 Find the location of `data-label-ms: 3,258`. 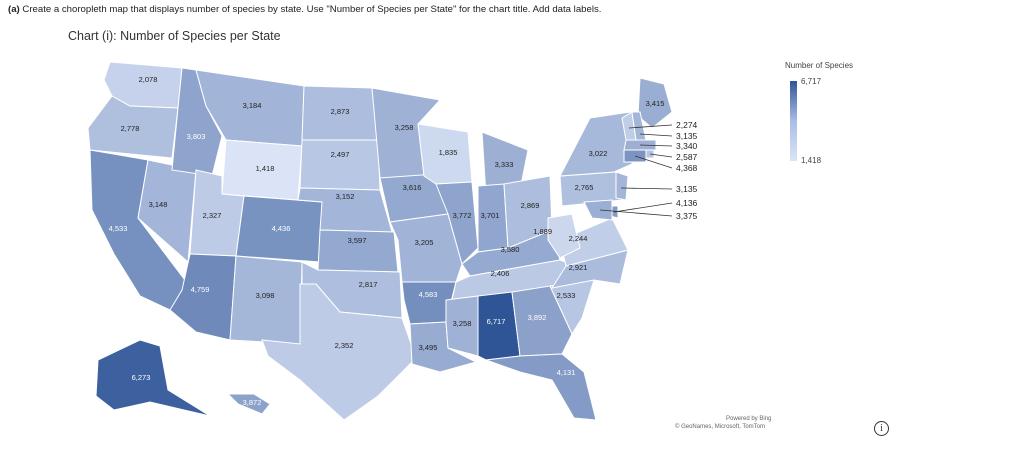

data-label-ms: 3,258 is located at coordinates (462, 323).